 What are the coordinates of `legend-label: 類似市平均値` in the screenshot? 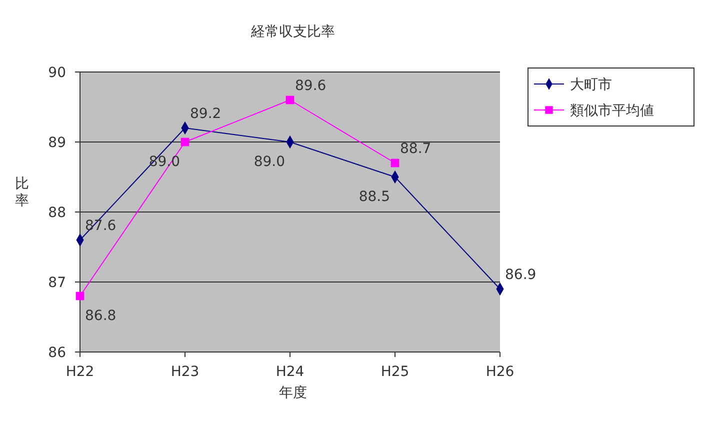 It's located at (612, 111).